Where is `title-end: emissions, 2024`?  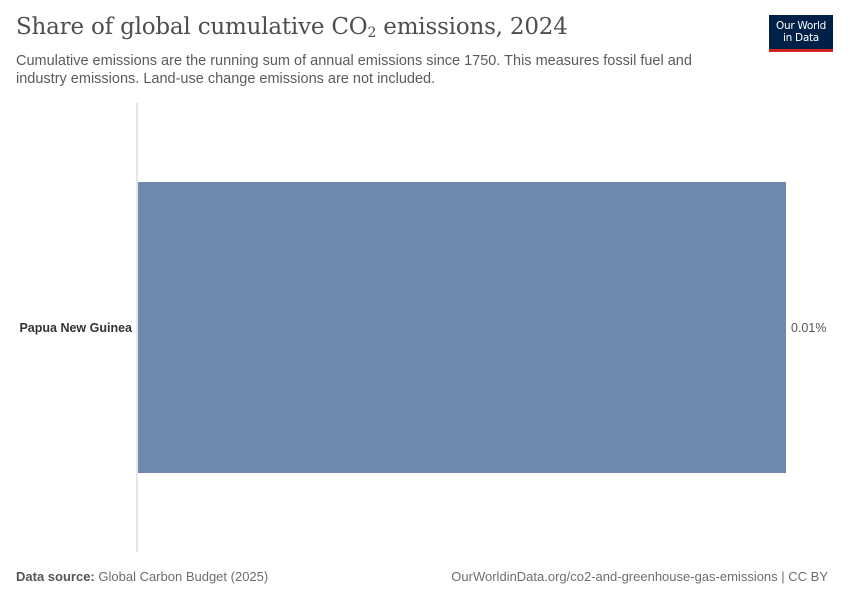 title-end: emissions, 2024 is located at coordinates (472, 27).